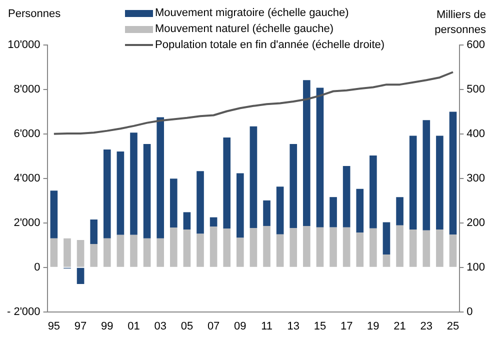 The height and width of the screenshot is (340, 492). I want to click on y-tick-label: 10'000, so click(24, 45).